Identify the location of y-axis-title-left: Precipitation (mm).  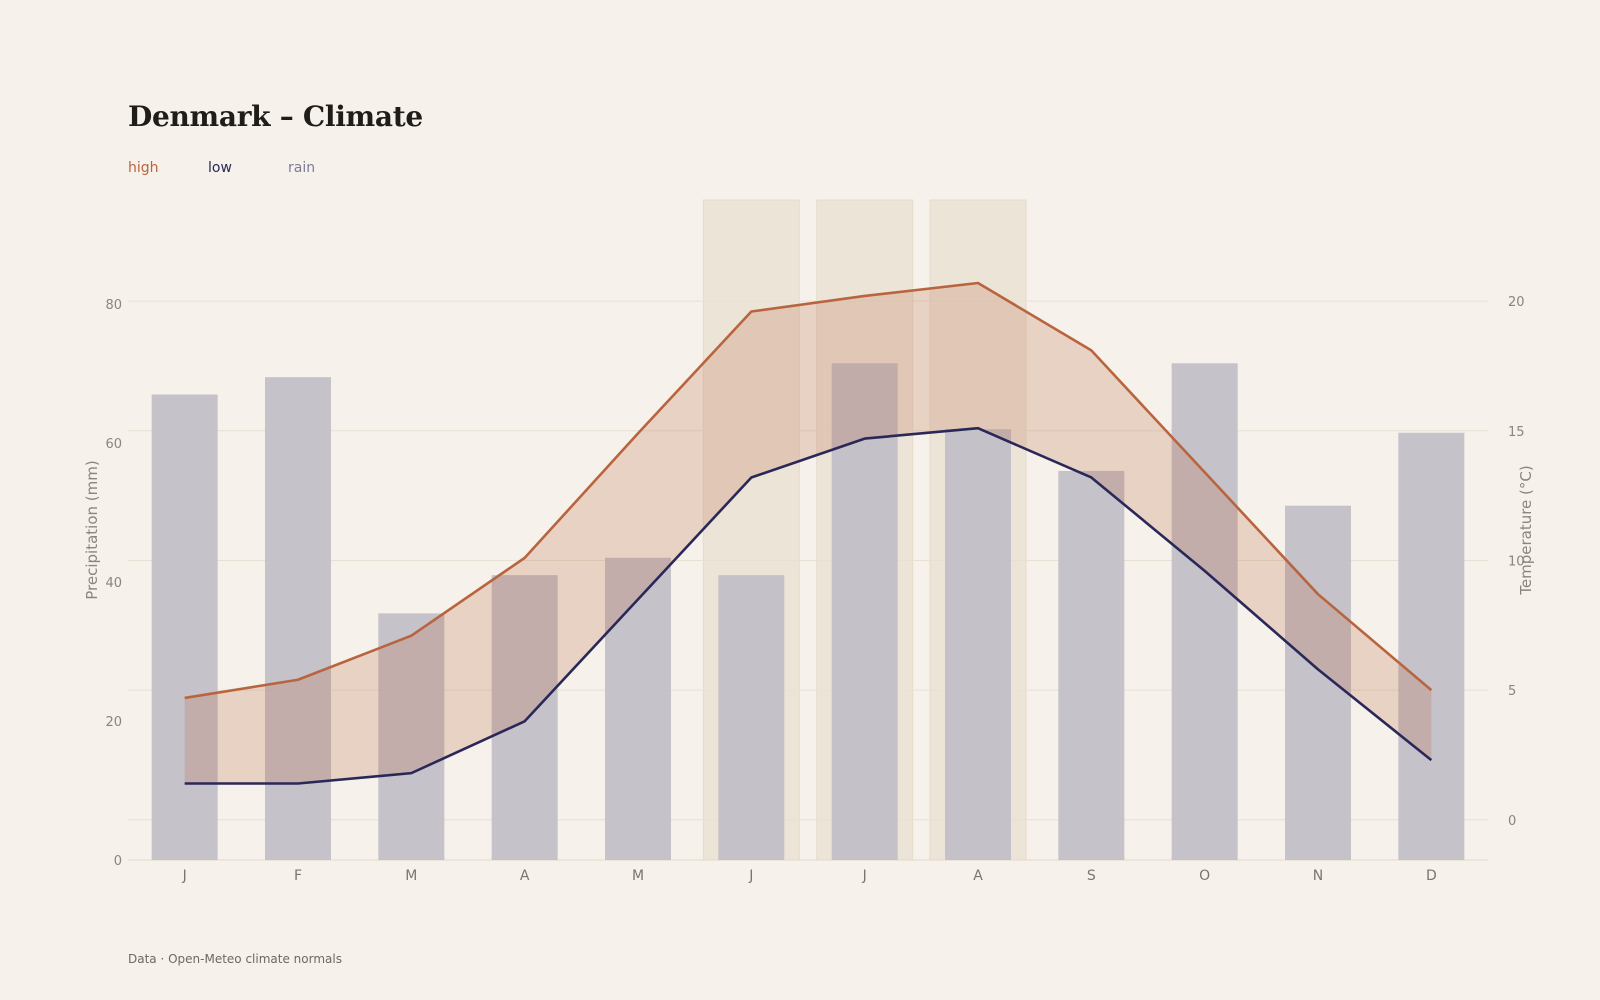
(92, 529).